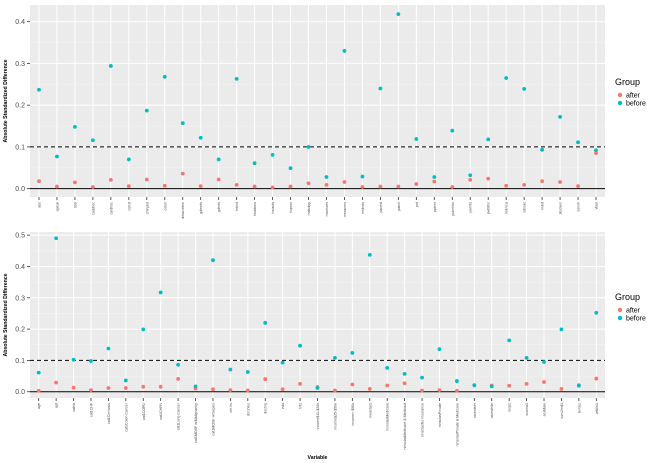 The height and width of the screenshot is (463, 660). Describe the element at coordinates (417, 204) in the screenshot. I see `x-tick-label: pnt` at that location.